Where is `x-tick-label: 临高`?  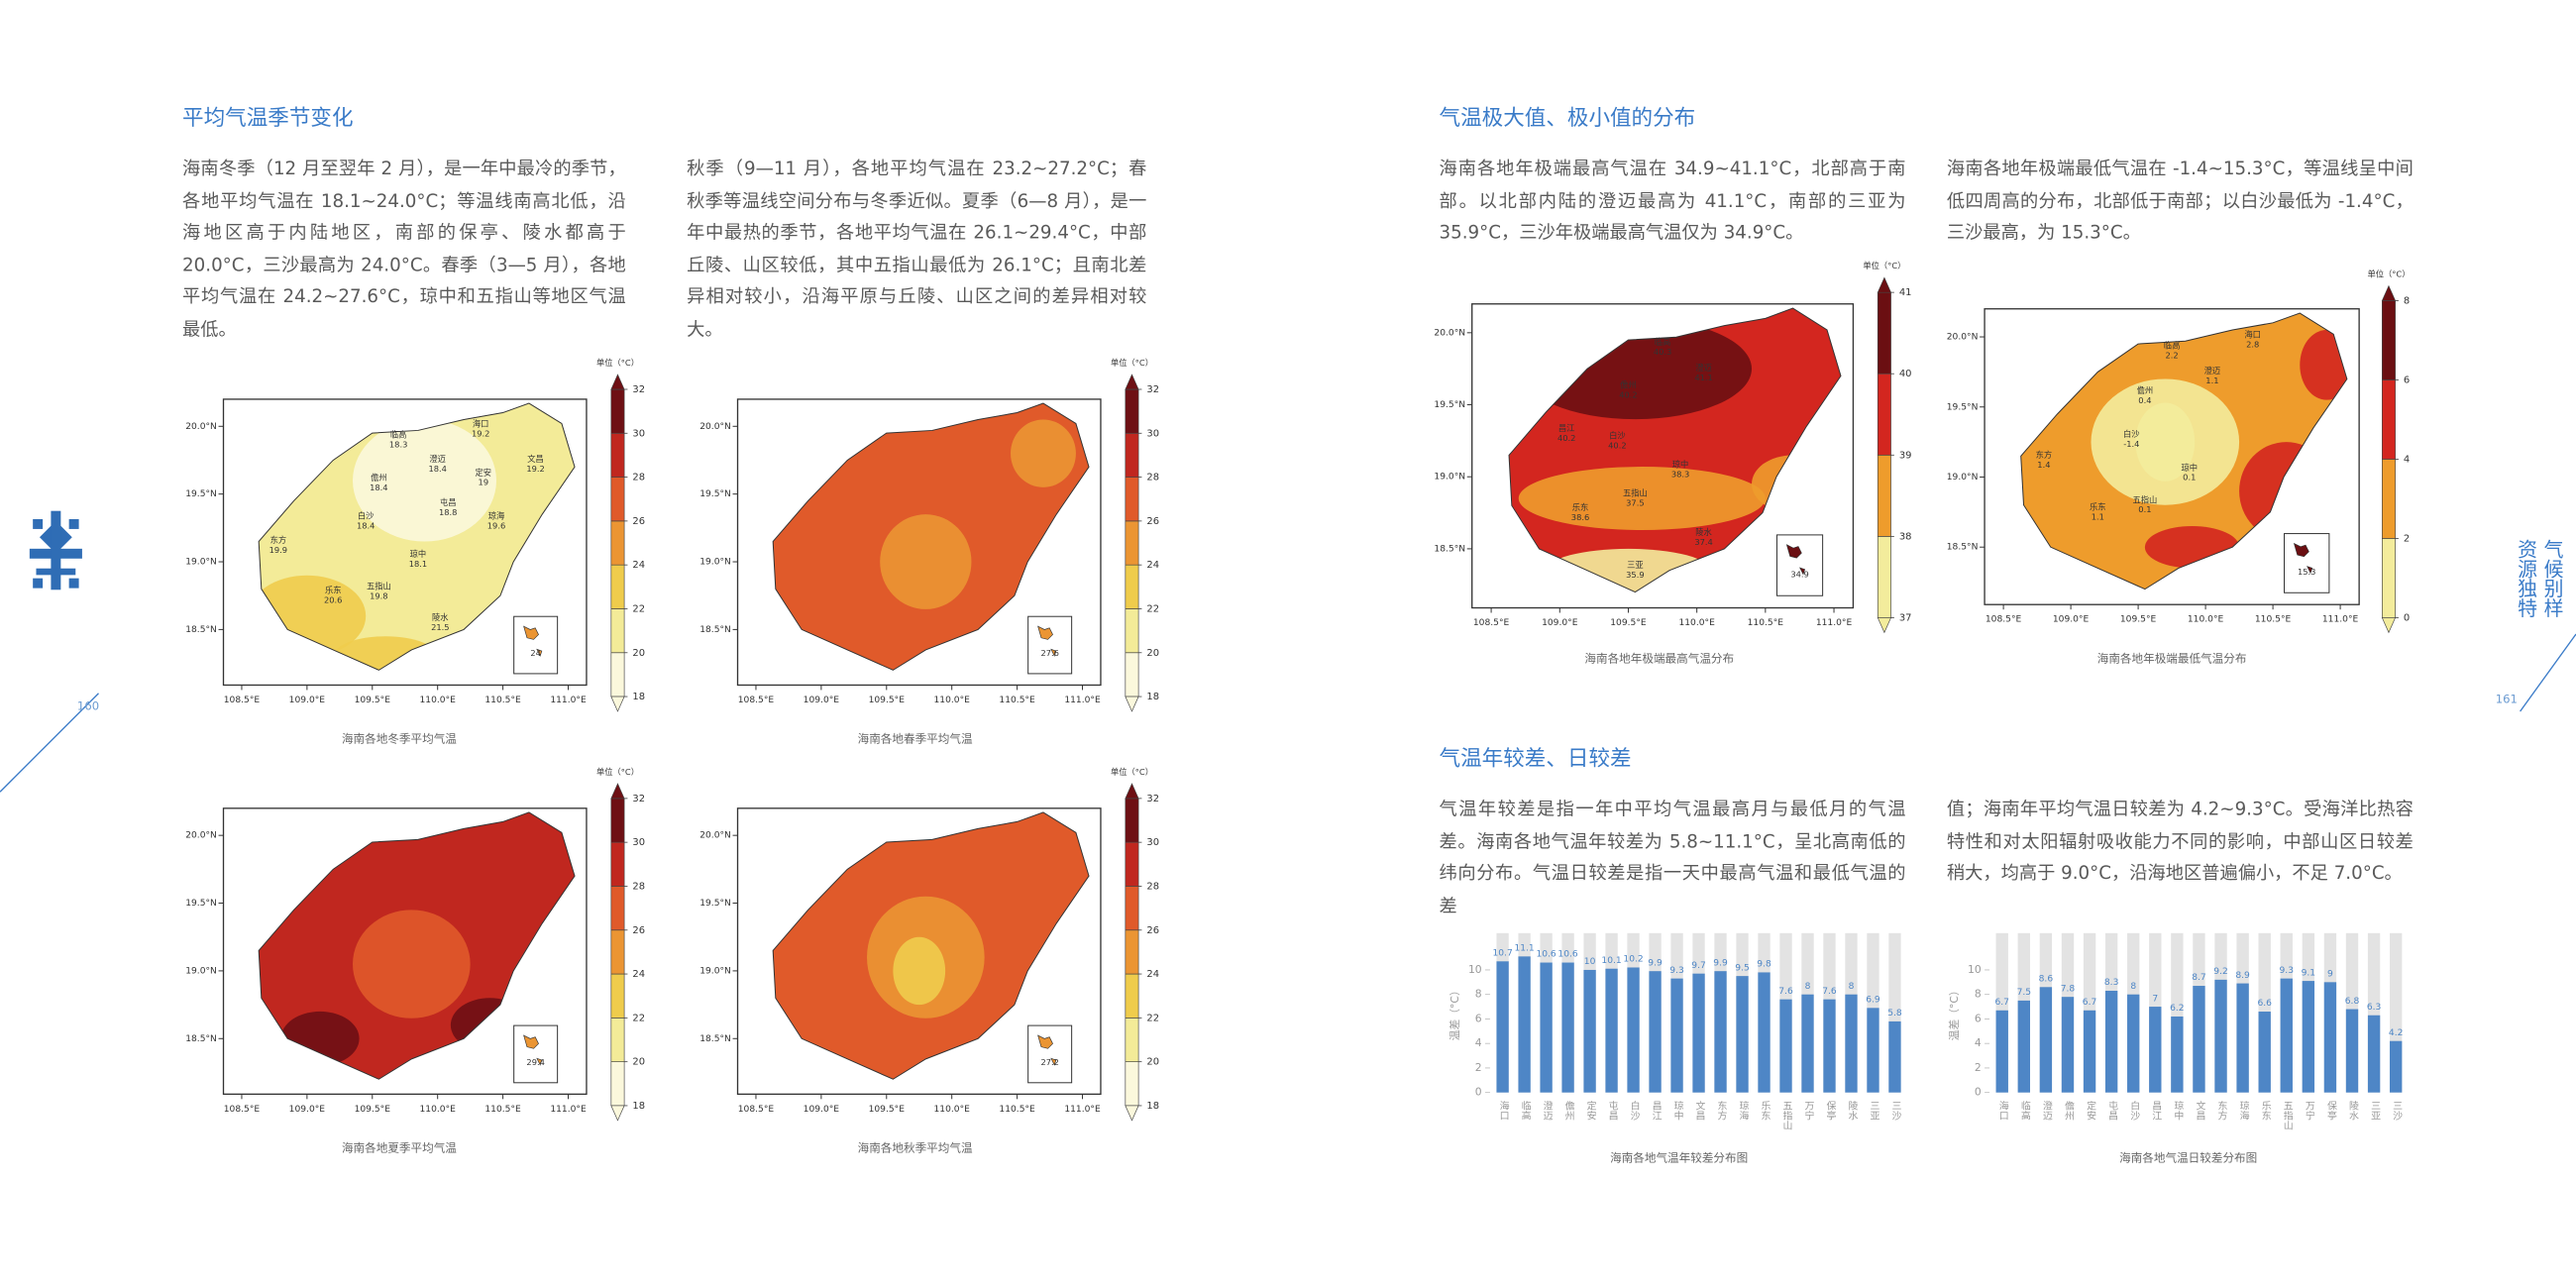 x-tick-label: 临高 is located at coordinates (1525, 1111).